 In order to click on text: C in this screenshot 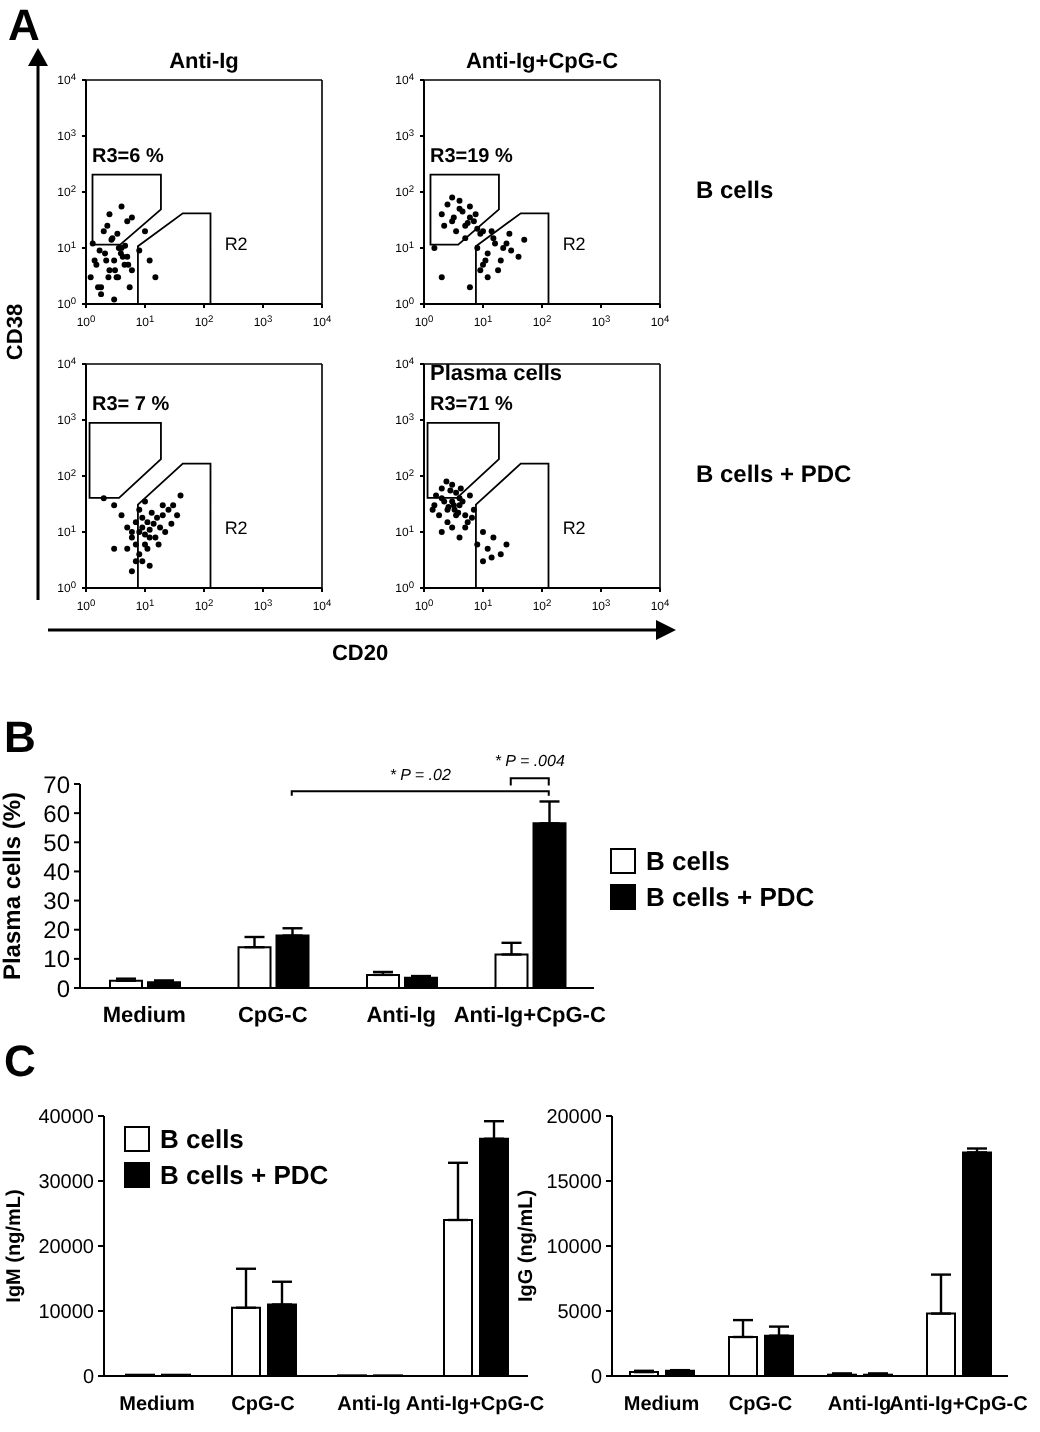, I will do `click(20, 1062)`.